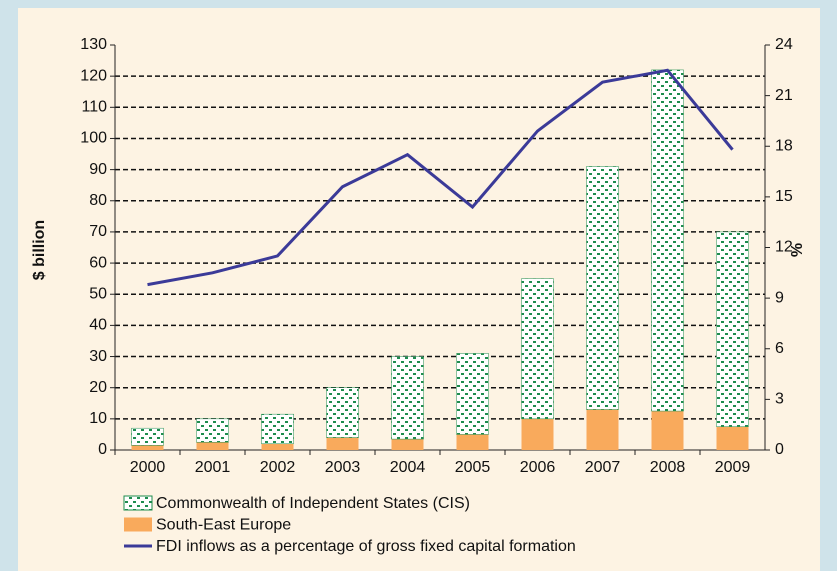 The image size is (837, 571). Describe the element at coordinates (98, 387) in the screenshot. I see `y-tick-label: 20` at that location.